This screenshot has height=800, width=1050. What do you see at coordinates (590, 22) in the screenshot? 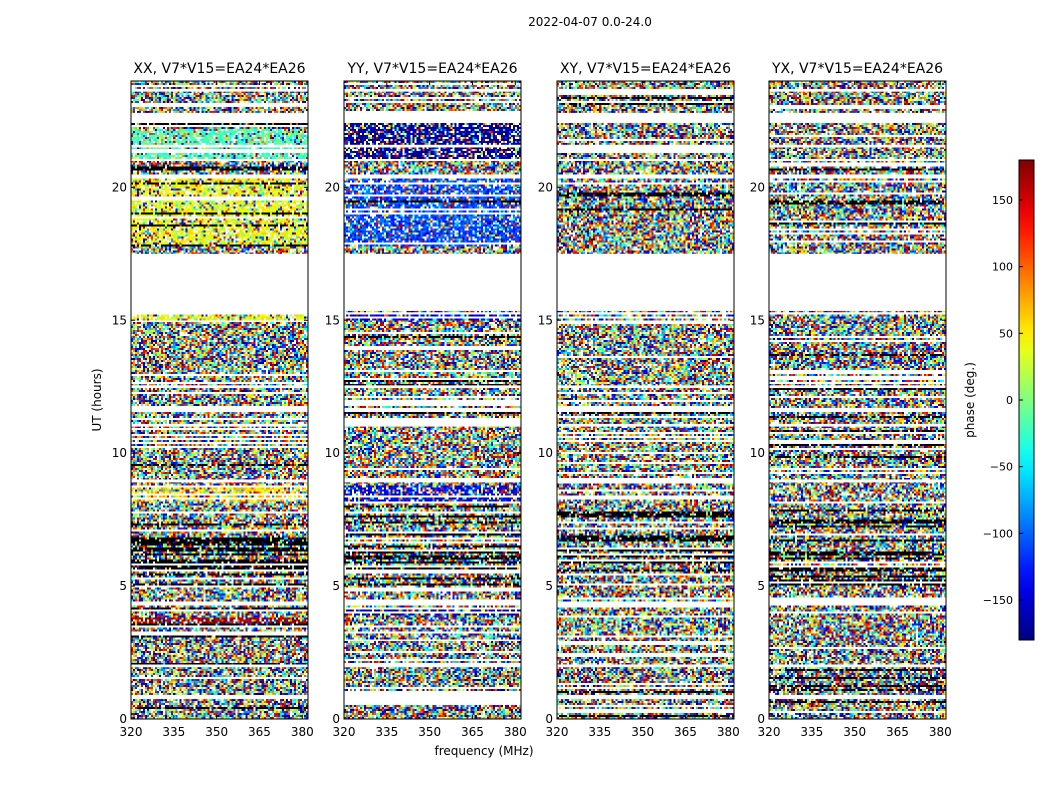
I see `figure-suptitle: 2022-04-07 0.0-24.0` at bounding box center [590, 22].